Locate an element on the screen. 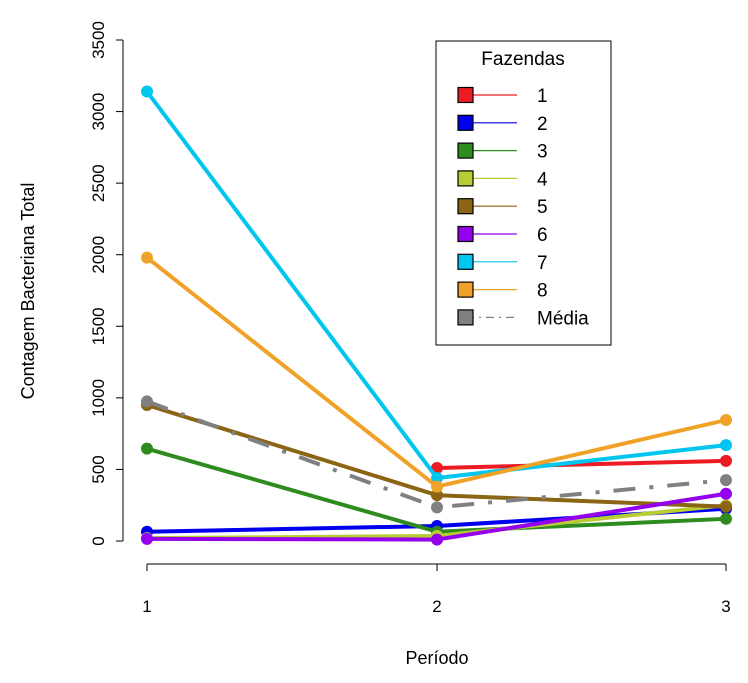  legend-box is located at coordinates (523, 193).